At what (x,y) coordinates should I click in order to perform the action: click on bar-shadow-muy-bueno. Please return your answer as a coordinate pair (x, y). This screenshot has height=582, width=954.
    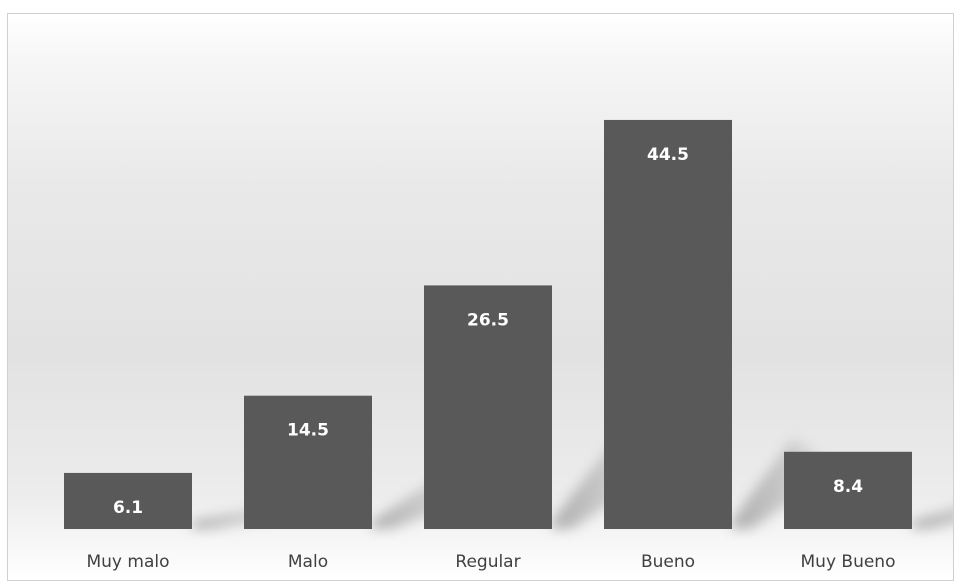
    Looking at the image, I should click on (932, 518).